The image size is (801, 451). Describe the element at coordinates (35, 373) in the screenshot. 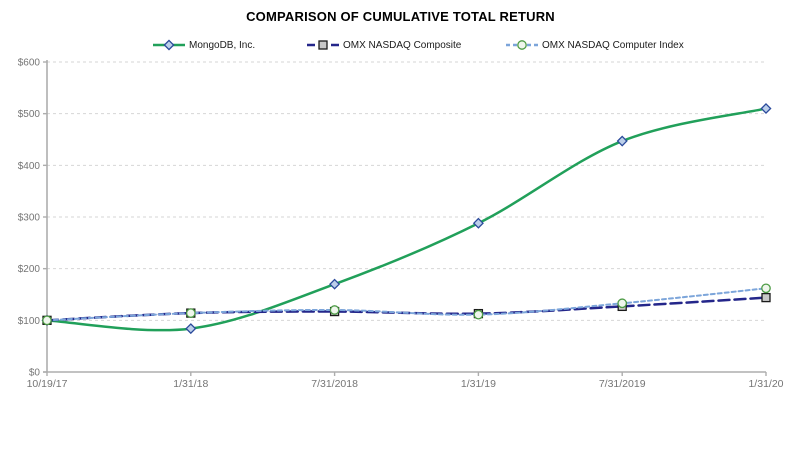

I see `y-axis-label: $0` at that location.